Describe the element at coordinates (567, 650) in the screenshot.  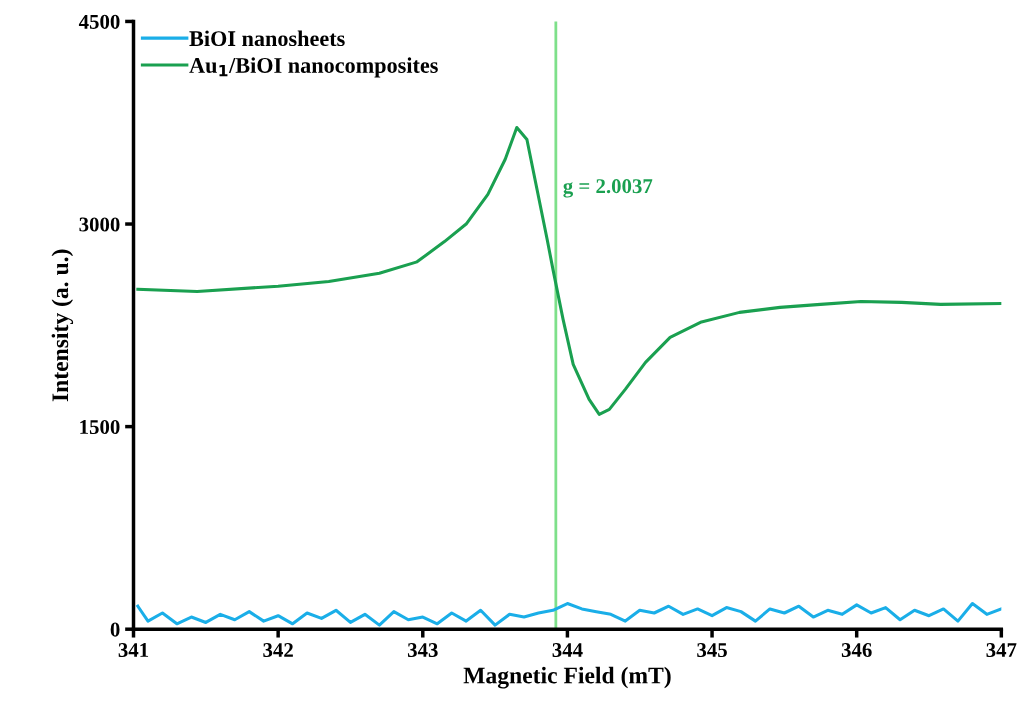
I see `x-tick-label: 344` at that location.